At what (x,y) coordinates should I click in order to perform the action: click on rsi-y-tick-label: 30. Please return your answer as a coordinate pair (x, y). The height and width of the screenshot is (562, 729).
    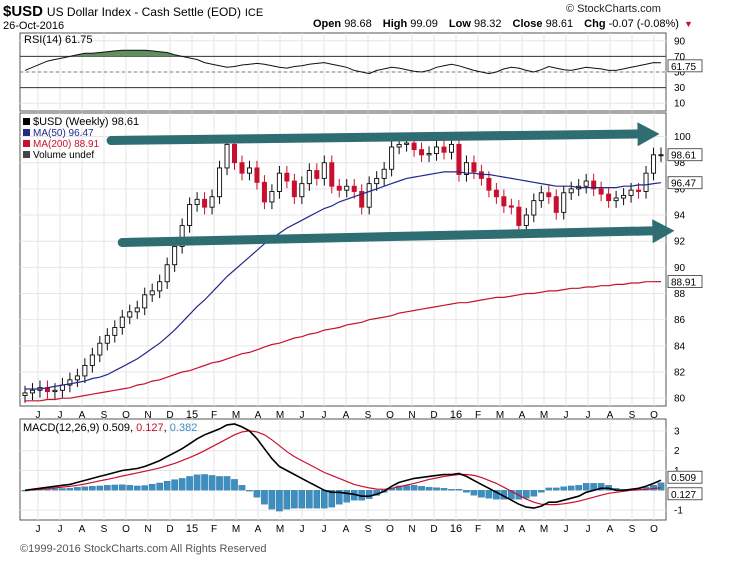
    Looking at the image, I should click on (680, 88).